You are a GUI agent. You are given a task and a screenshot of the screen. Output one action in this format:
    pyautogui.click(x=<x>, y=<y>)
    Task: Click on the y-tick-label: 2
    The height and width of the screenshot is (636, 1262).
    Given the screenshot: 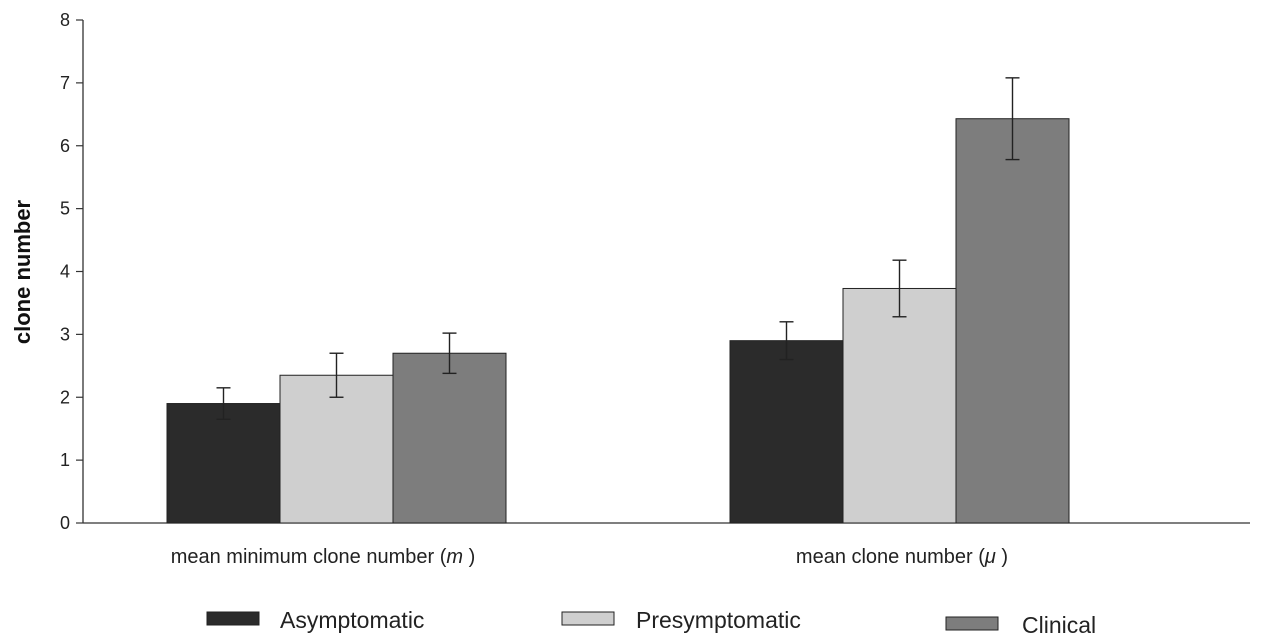 What is the action you would take?
    pyautogui.click(x=65, y=397)
    